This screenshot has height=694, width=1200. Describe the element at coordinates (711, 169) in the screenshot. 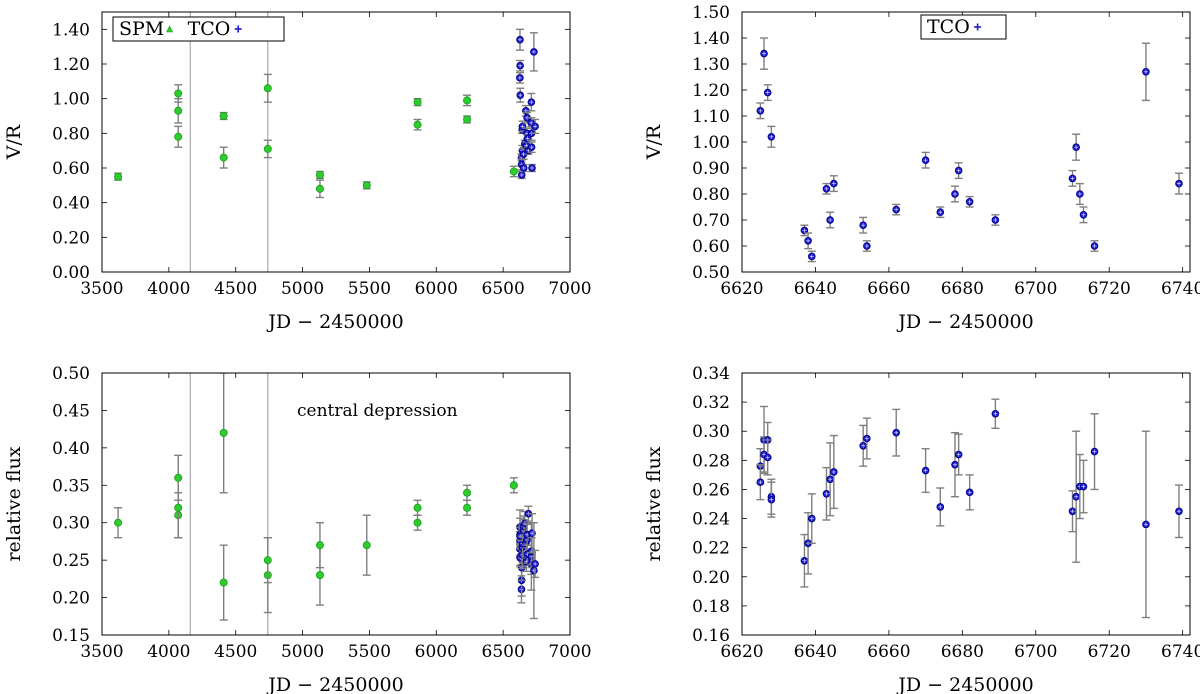

I see `y-tick-label: 0.90` at that location.